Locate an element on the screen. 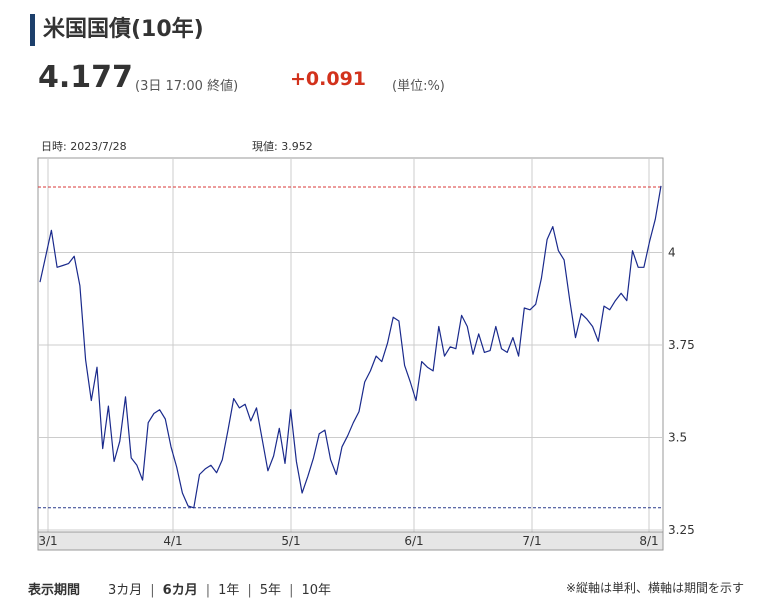 The image size is (765, 614). price-unit: (単位:%) is located at coordinates (418, 86).